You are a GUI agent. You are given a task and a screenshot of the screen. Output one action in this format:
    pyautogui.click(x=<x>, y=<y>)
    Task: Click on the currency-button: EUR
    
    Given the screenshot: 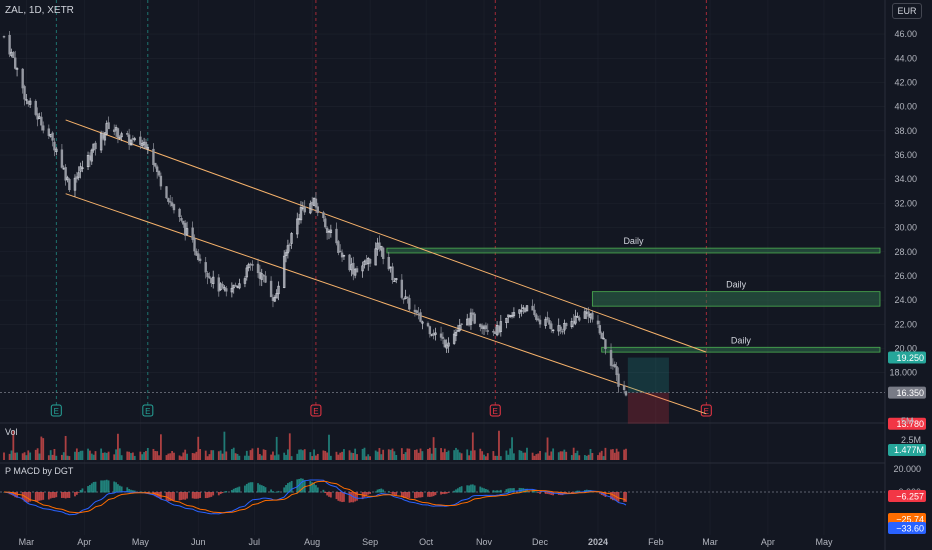 What is the action you would take?
    pyautogui.click(x=907, y=11)
    